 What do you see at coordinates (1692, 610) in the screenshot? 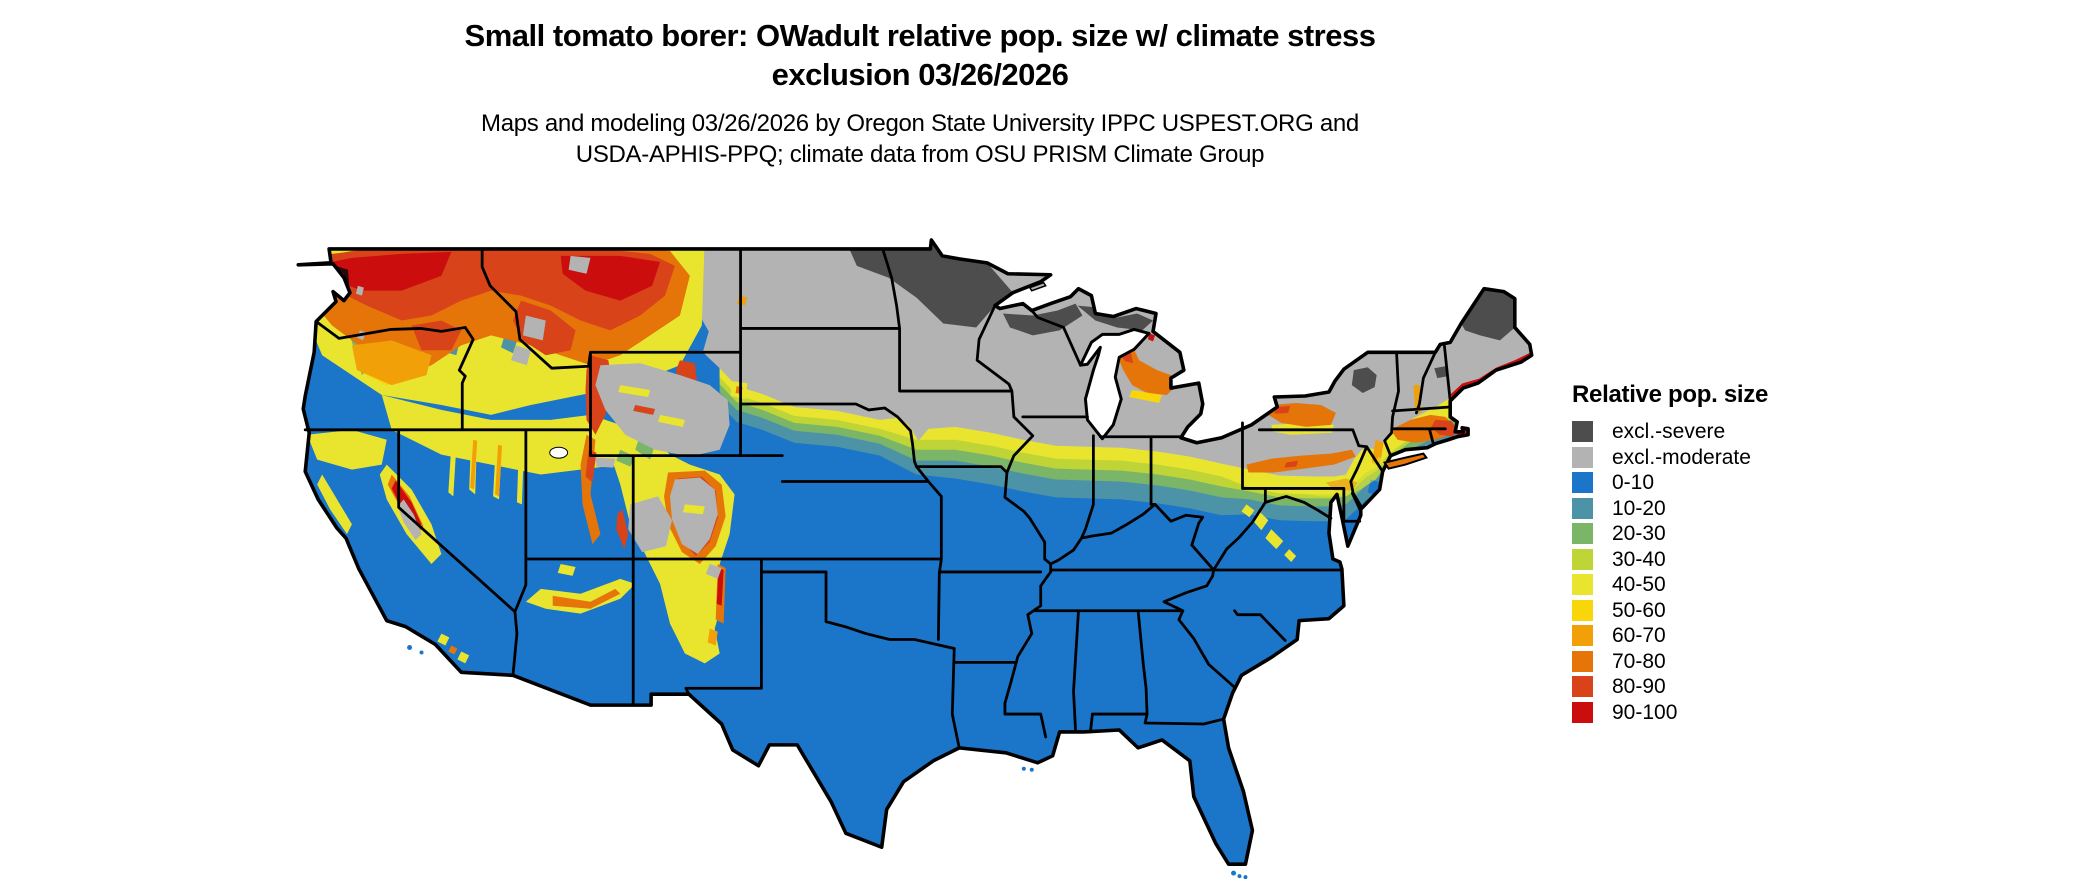
I see `legend-item: 50-60` at bounding box center [1692, 610].